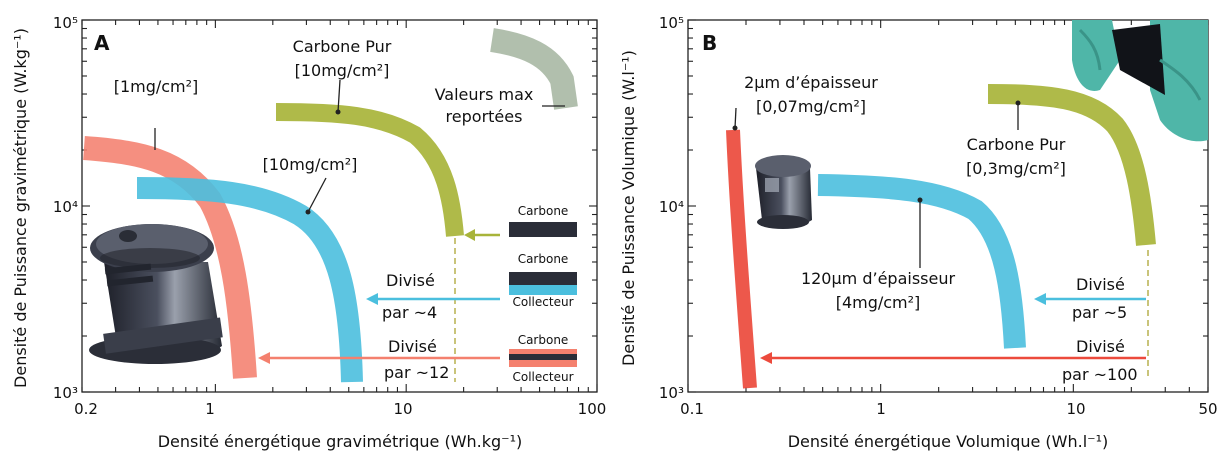 This screenshot has width=1228, height=459. Describe the element at coordinates (543, 340) in the screenshot. I see `legend-label-carbone-3: Carbone` at that location.